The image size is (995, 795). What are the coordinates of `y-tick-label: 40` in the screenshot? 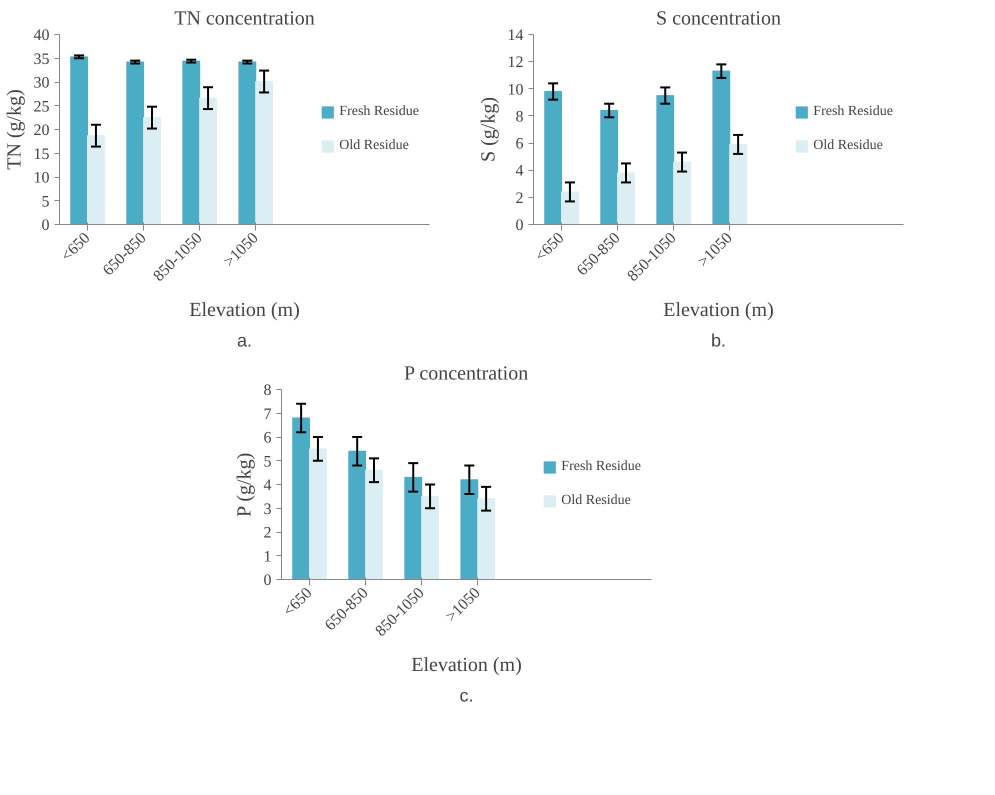 It's located at (42, 35).